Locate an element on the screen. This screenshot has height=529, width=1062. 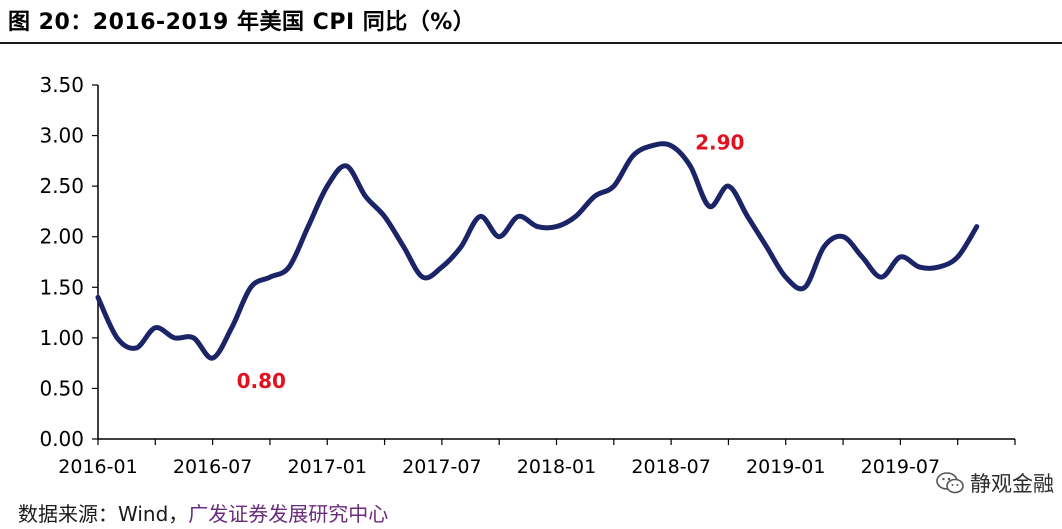
y-tick-label: 0.00 is located at coordinates (61, 439).